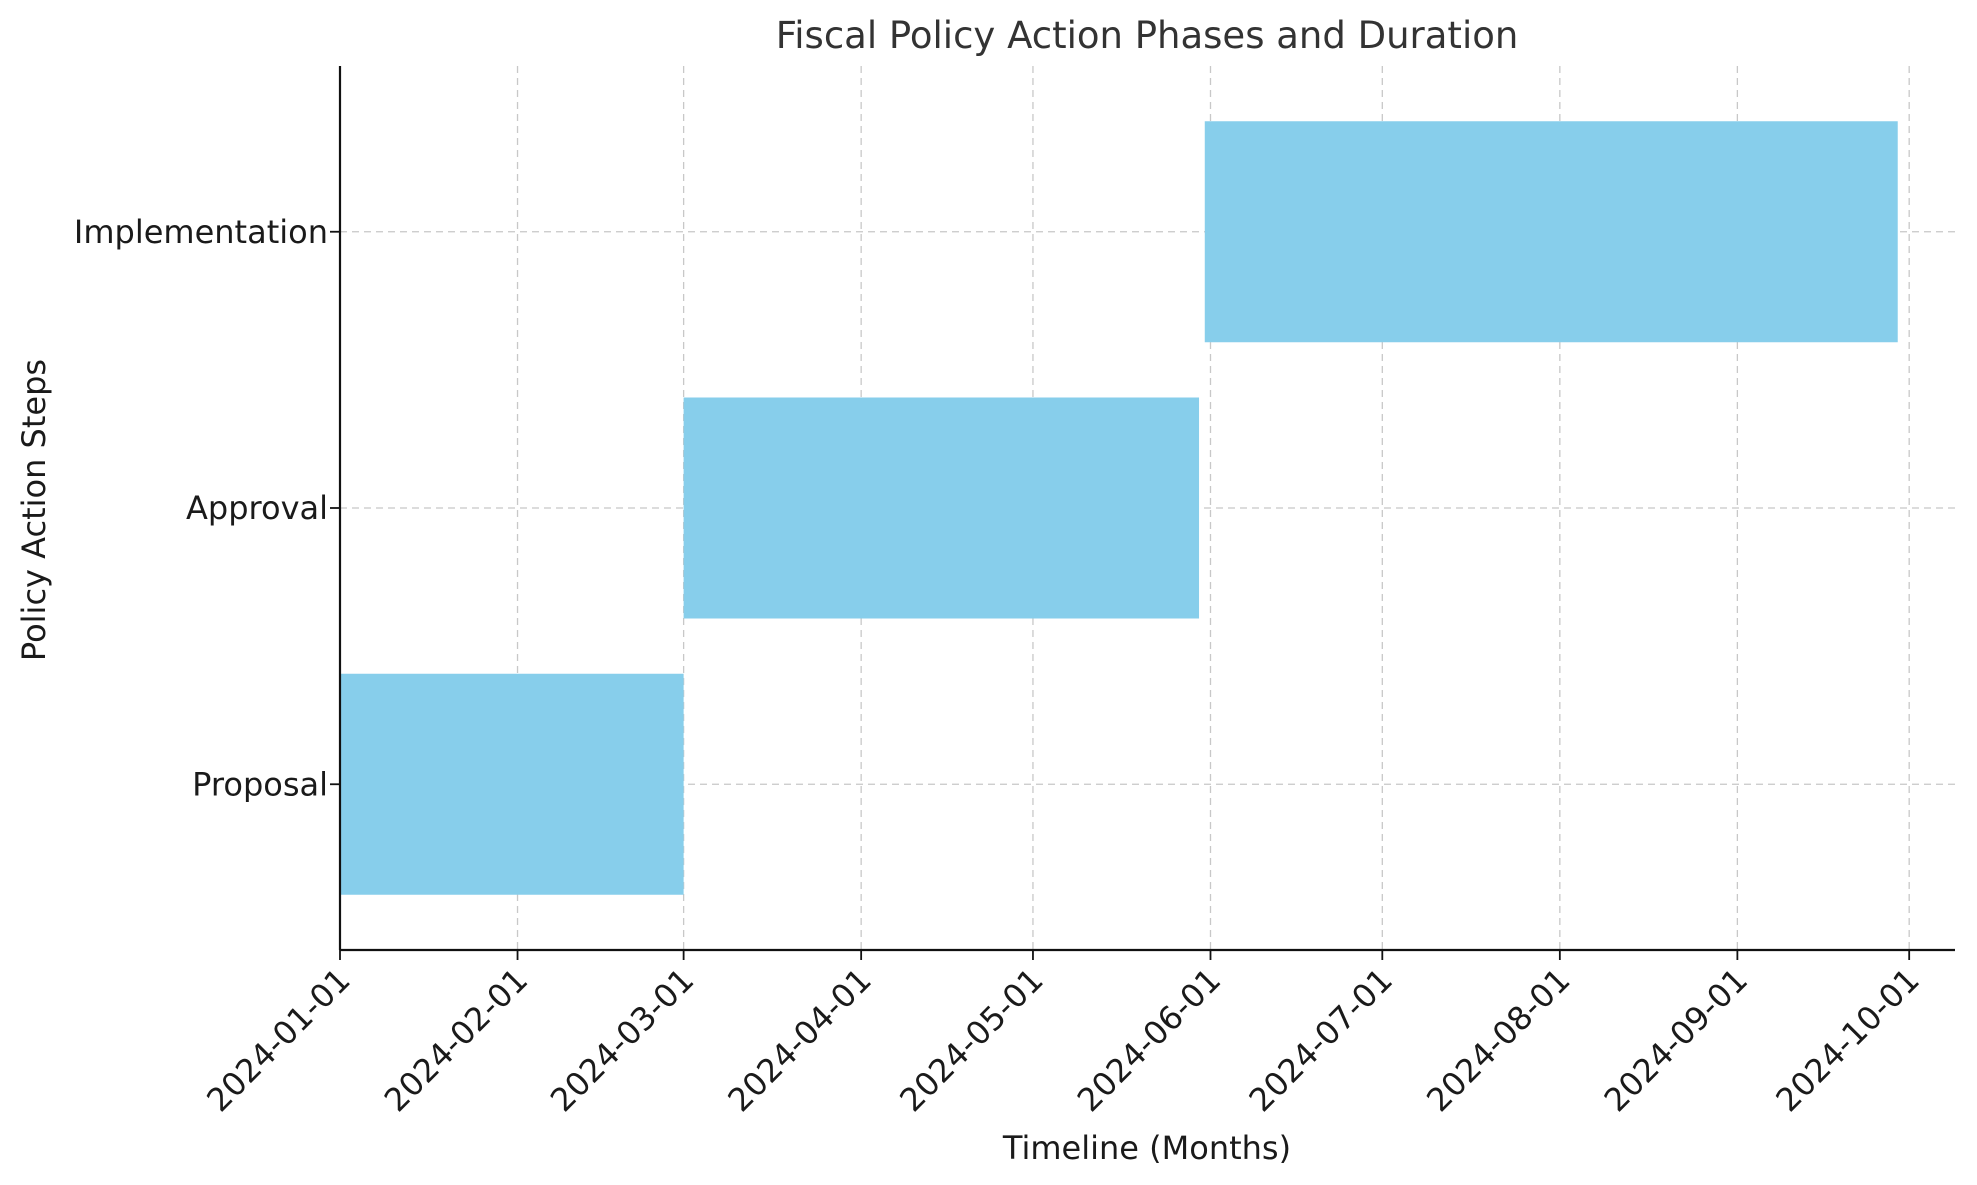 The image size is (1977, 1185). Describe the element at coordinates (1147, 35) in the screenshot. I see `chart-title: Fiscal Policy Action Phases and Duration` at that location.